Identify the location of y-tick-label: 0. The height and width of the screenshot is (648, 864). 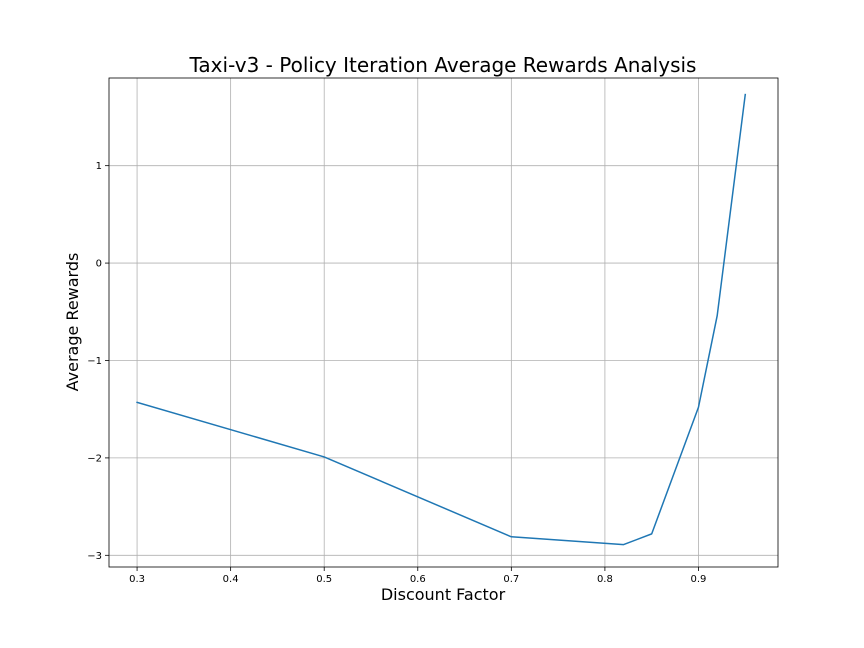
(99, 264).